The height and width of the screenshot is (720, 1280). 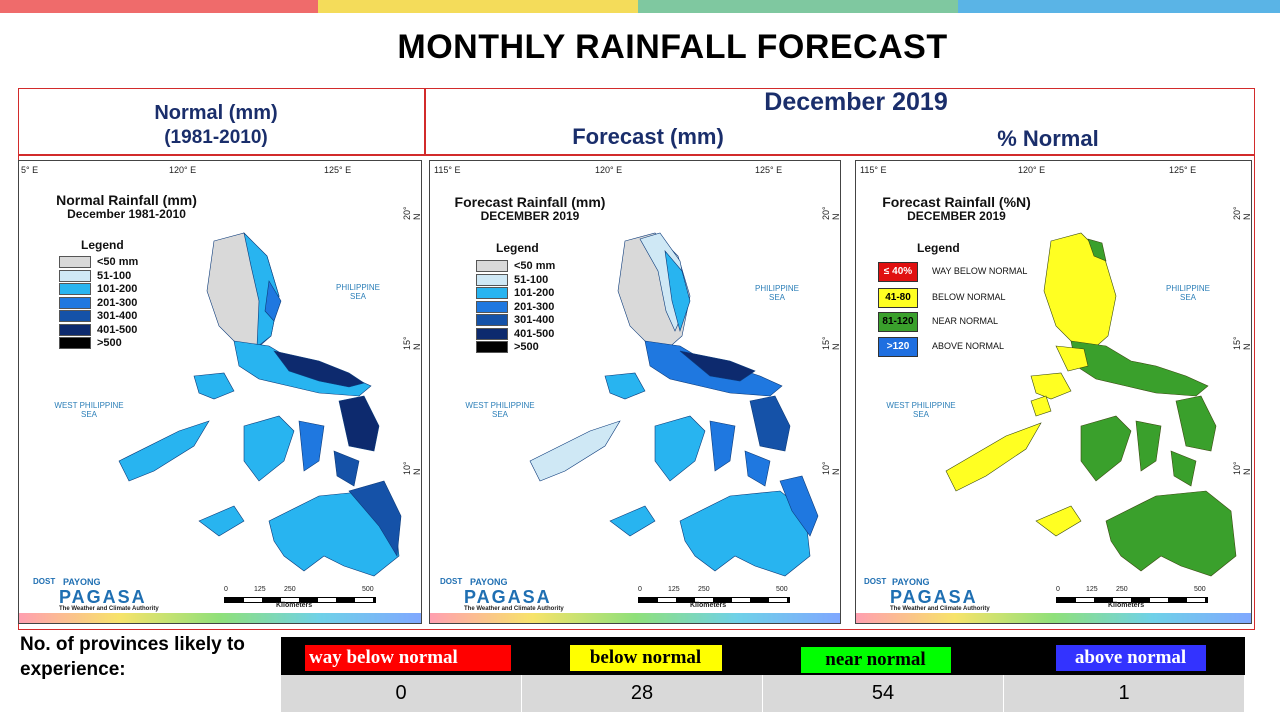 What do you see at coordinates (530, 202) in the screenshot?
I see `map-title-forecast-1: Forecast Rainfall (mm)` at bounding box center [530, 202].